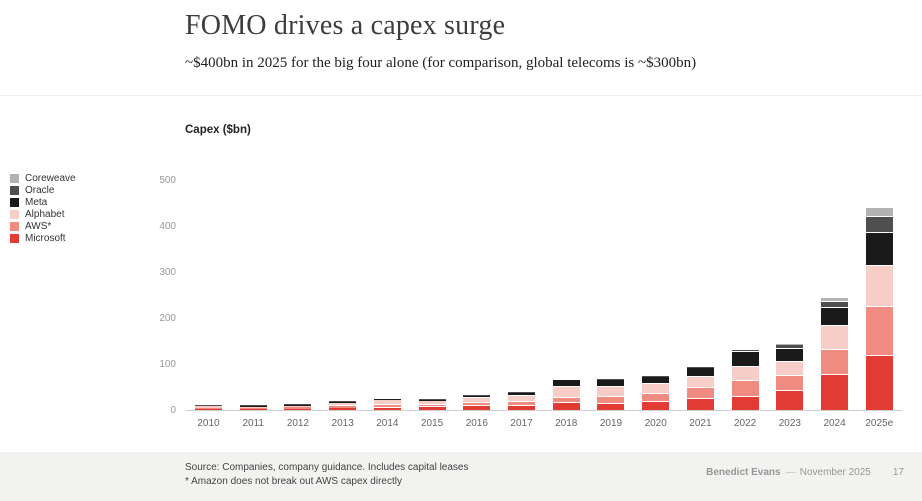 Image resolution: width=922 pixels, height=501 pixels. I want to click on bar-column-2025e: 2025e, so click(879, 318).